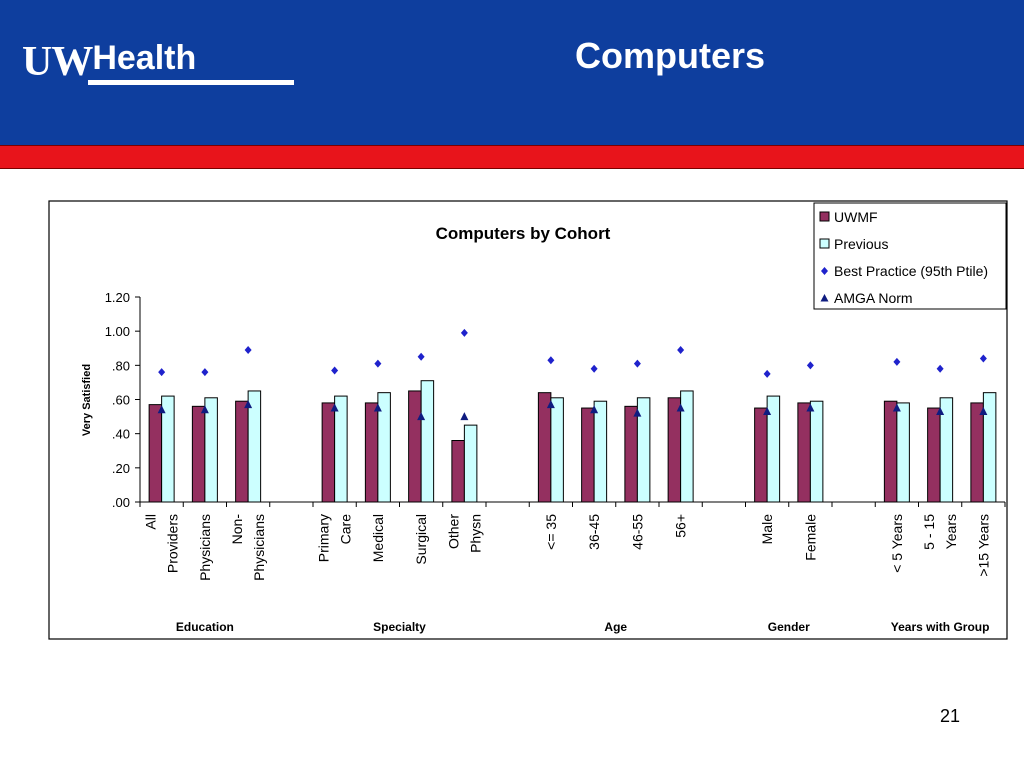 This screenshot has width=1024, height=768. I want to click on legend-label: UWMF, so click(856, 217).